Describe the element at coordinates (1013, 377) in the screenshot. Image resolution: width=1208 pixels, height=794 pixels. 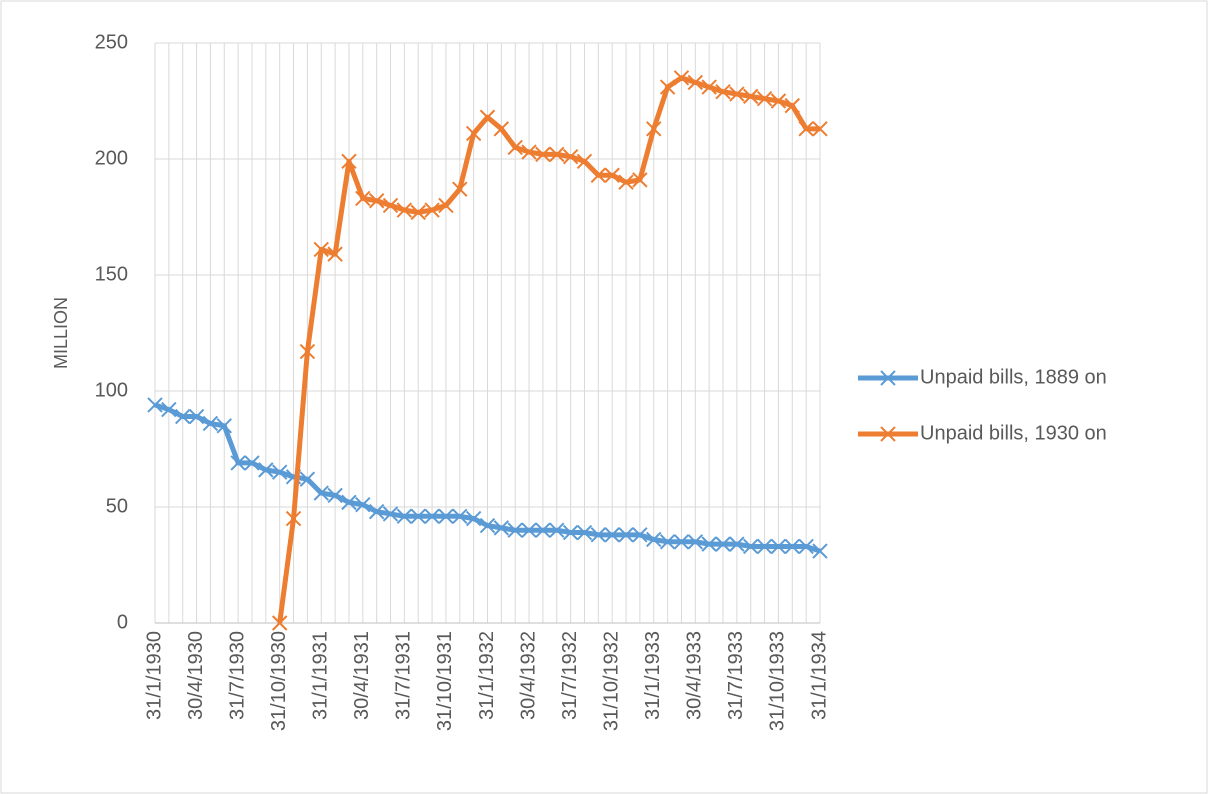
I see `legend-label: Unpaid bills, 1889 on` at that location.